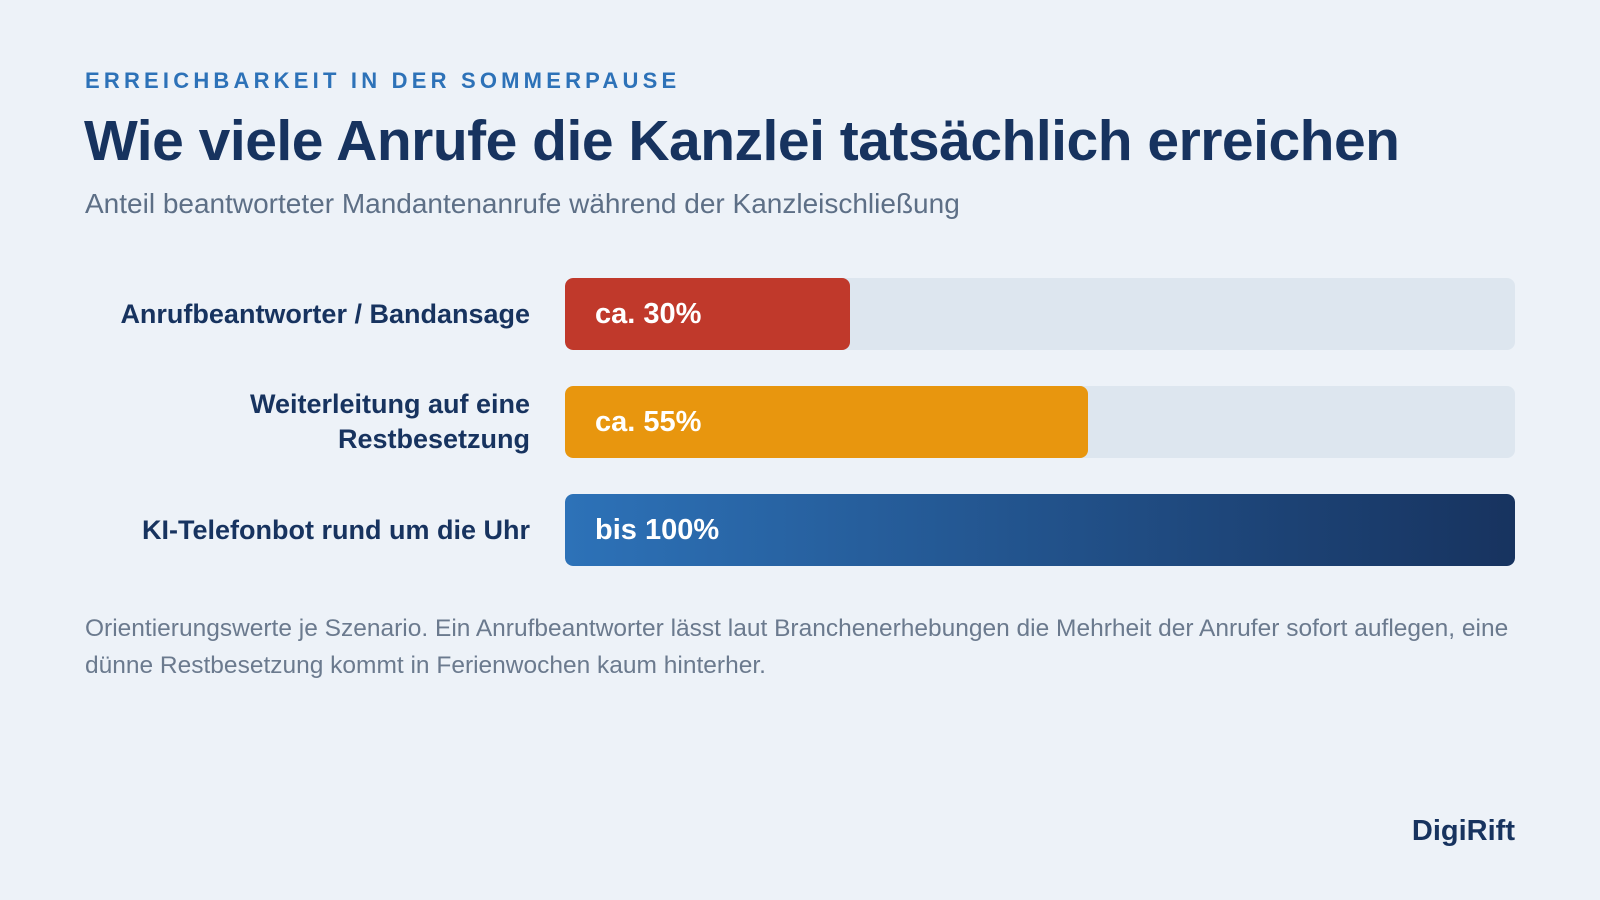  Describe the element at coordinates (648, 422) in the screenshot. I see `data-label: ca. 55%` at that location.